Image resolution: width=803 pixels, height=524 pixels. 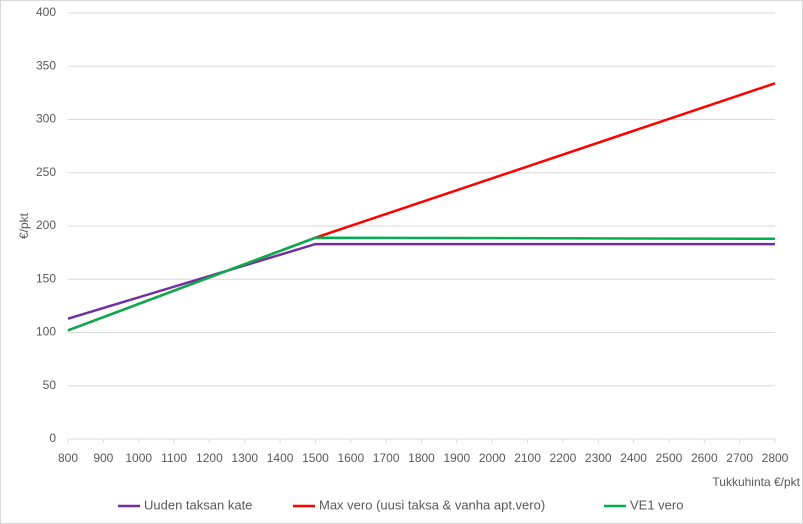 I want to click on x-tick-label: 2400, so click(x=633, y=458).